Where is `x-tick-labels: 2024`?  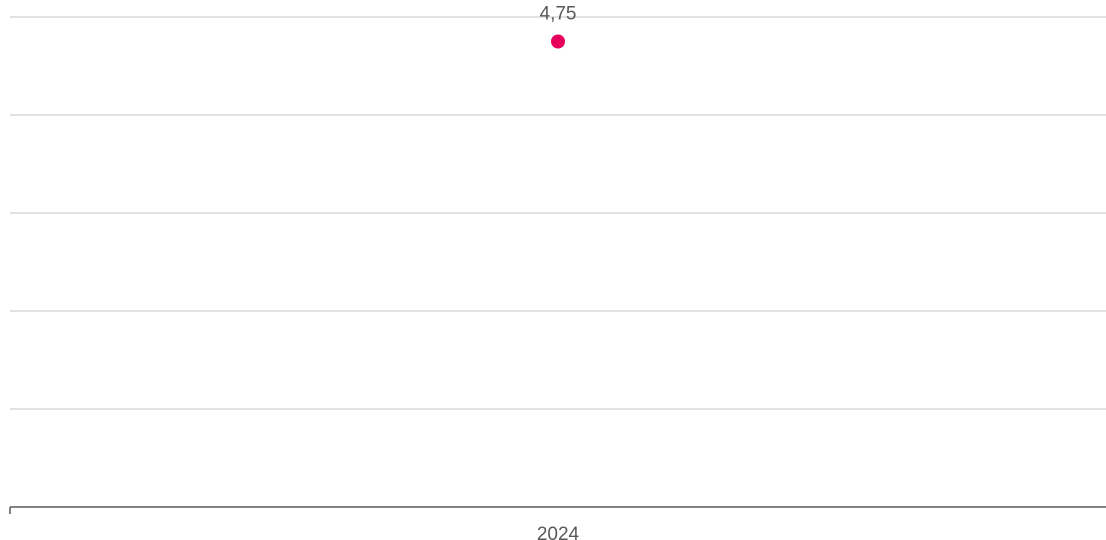
x-tick-labels: 2024 is located at coordinates (558, 532).